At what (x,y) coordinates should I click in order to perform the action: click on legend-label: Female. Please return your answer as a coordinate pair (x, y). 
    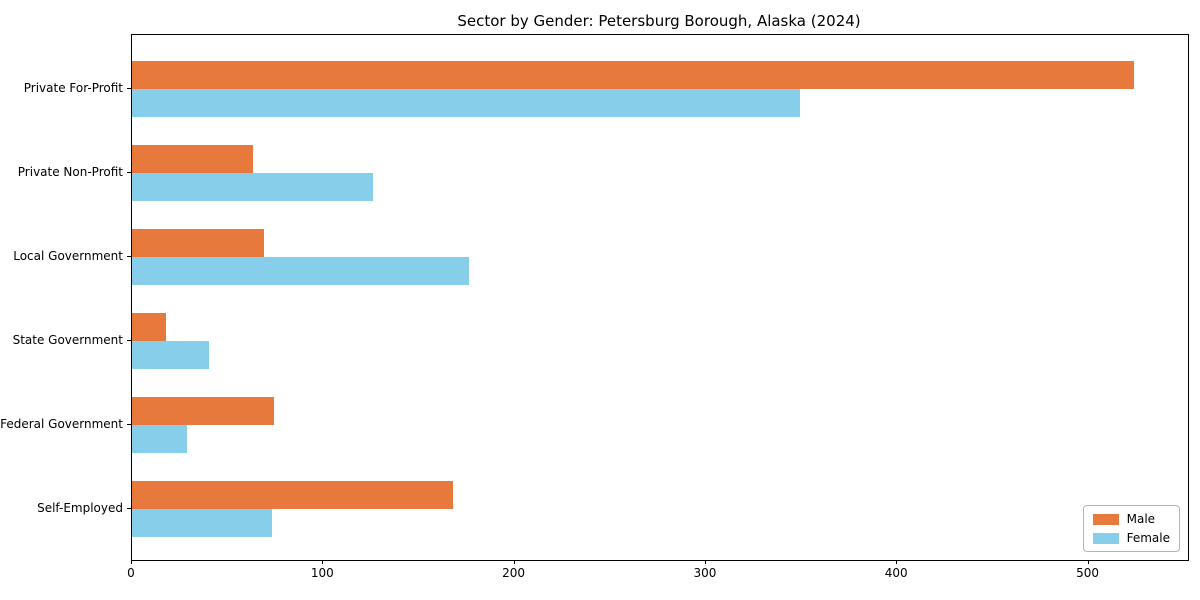
    Looking at the image, I should click on (1148, 538).